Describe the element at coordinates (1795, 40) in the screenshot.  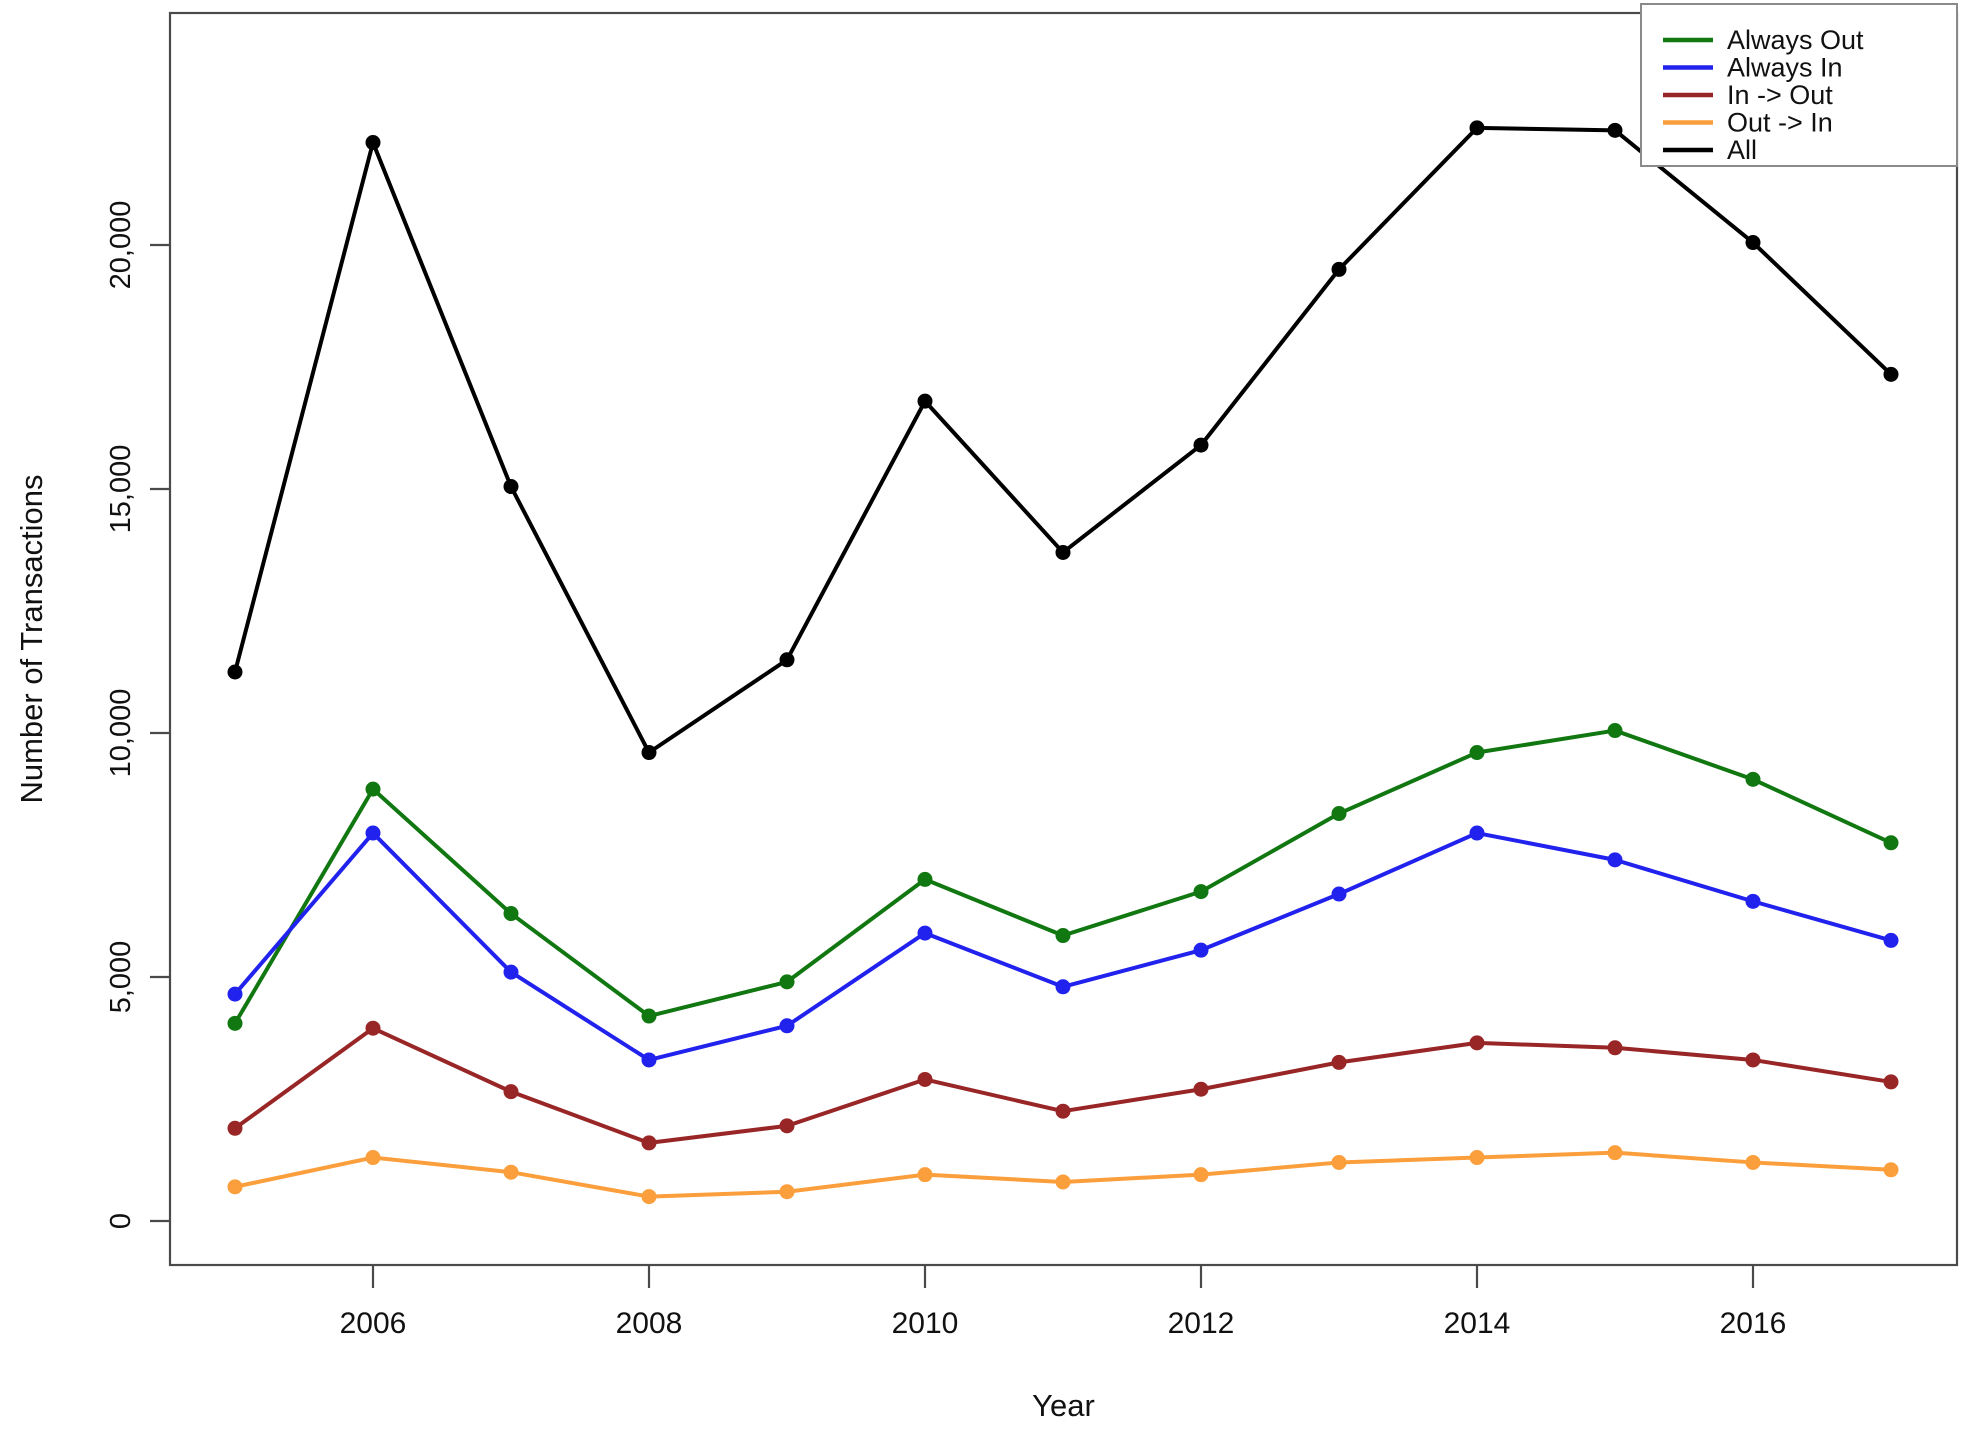
I see `legend-label: Always Out` at that location.